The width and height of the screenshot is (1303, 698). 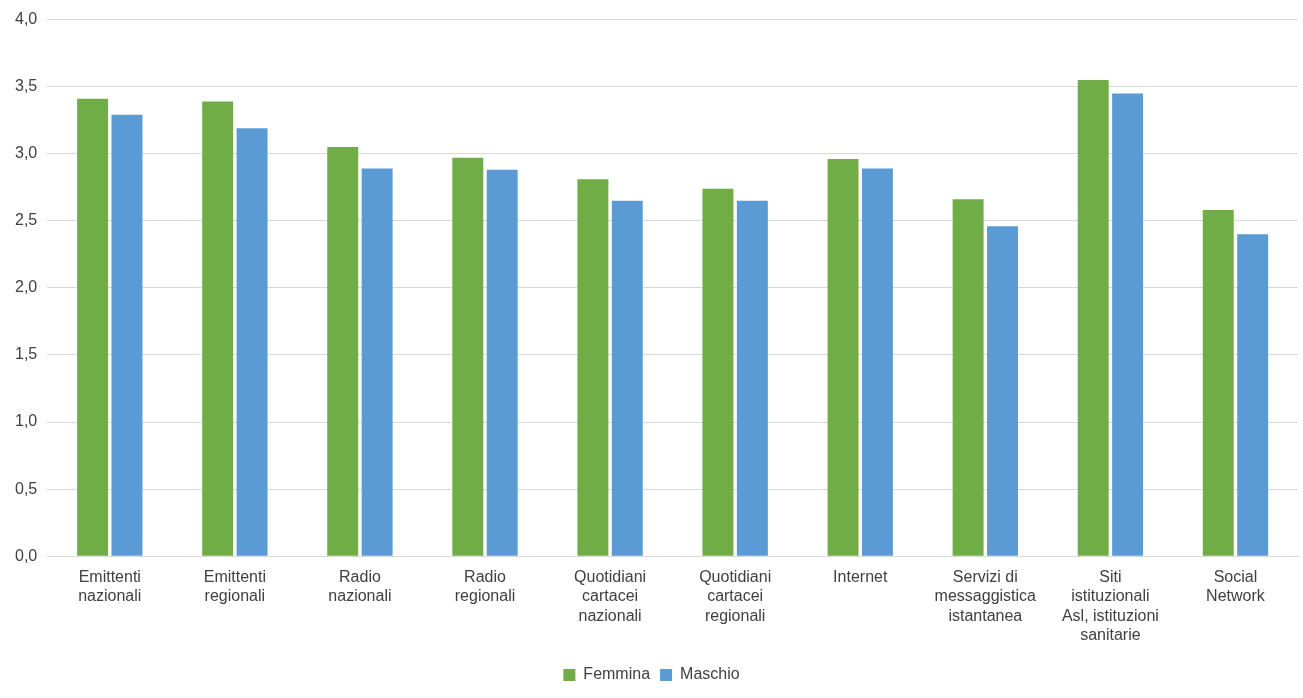 What do you see at coordinates (26, 19) in the screenshot?
I see `y-tick-label: 4,0` at bounding box center [26, 19].